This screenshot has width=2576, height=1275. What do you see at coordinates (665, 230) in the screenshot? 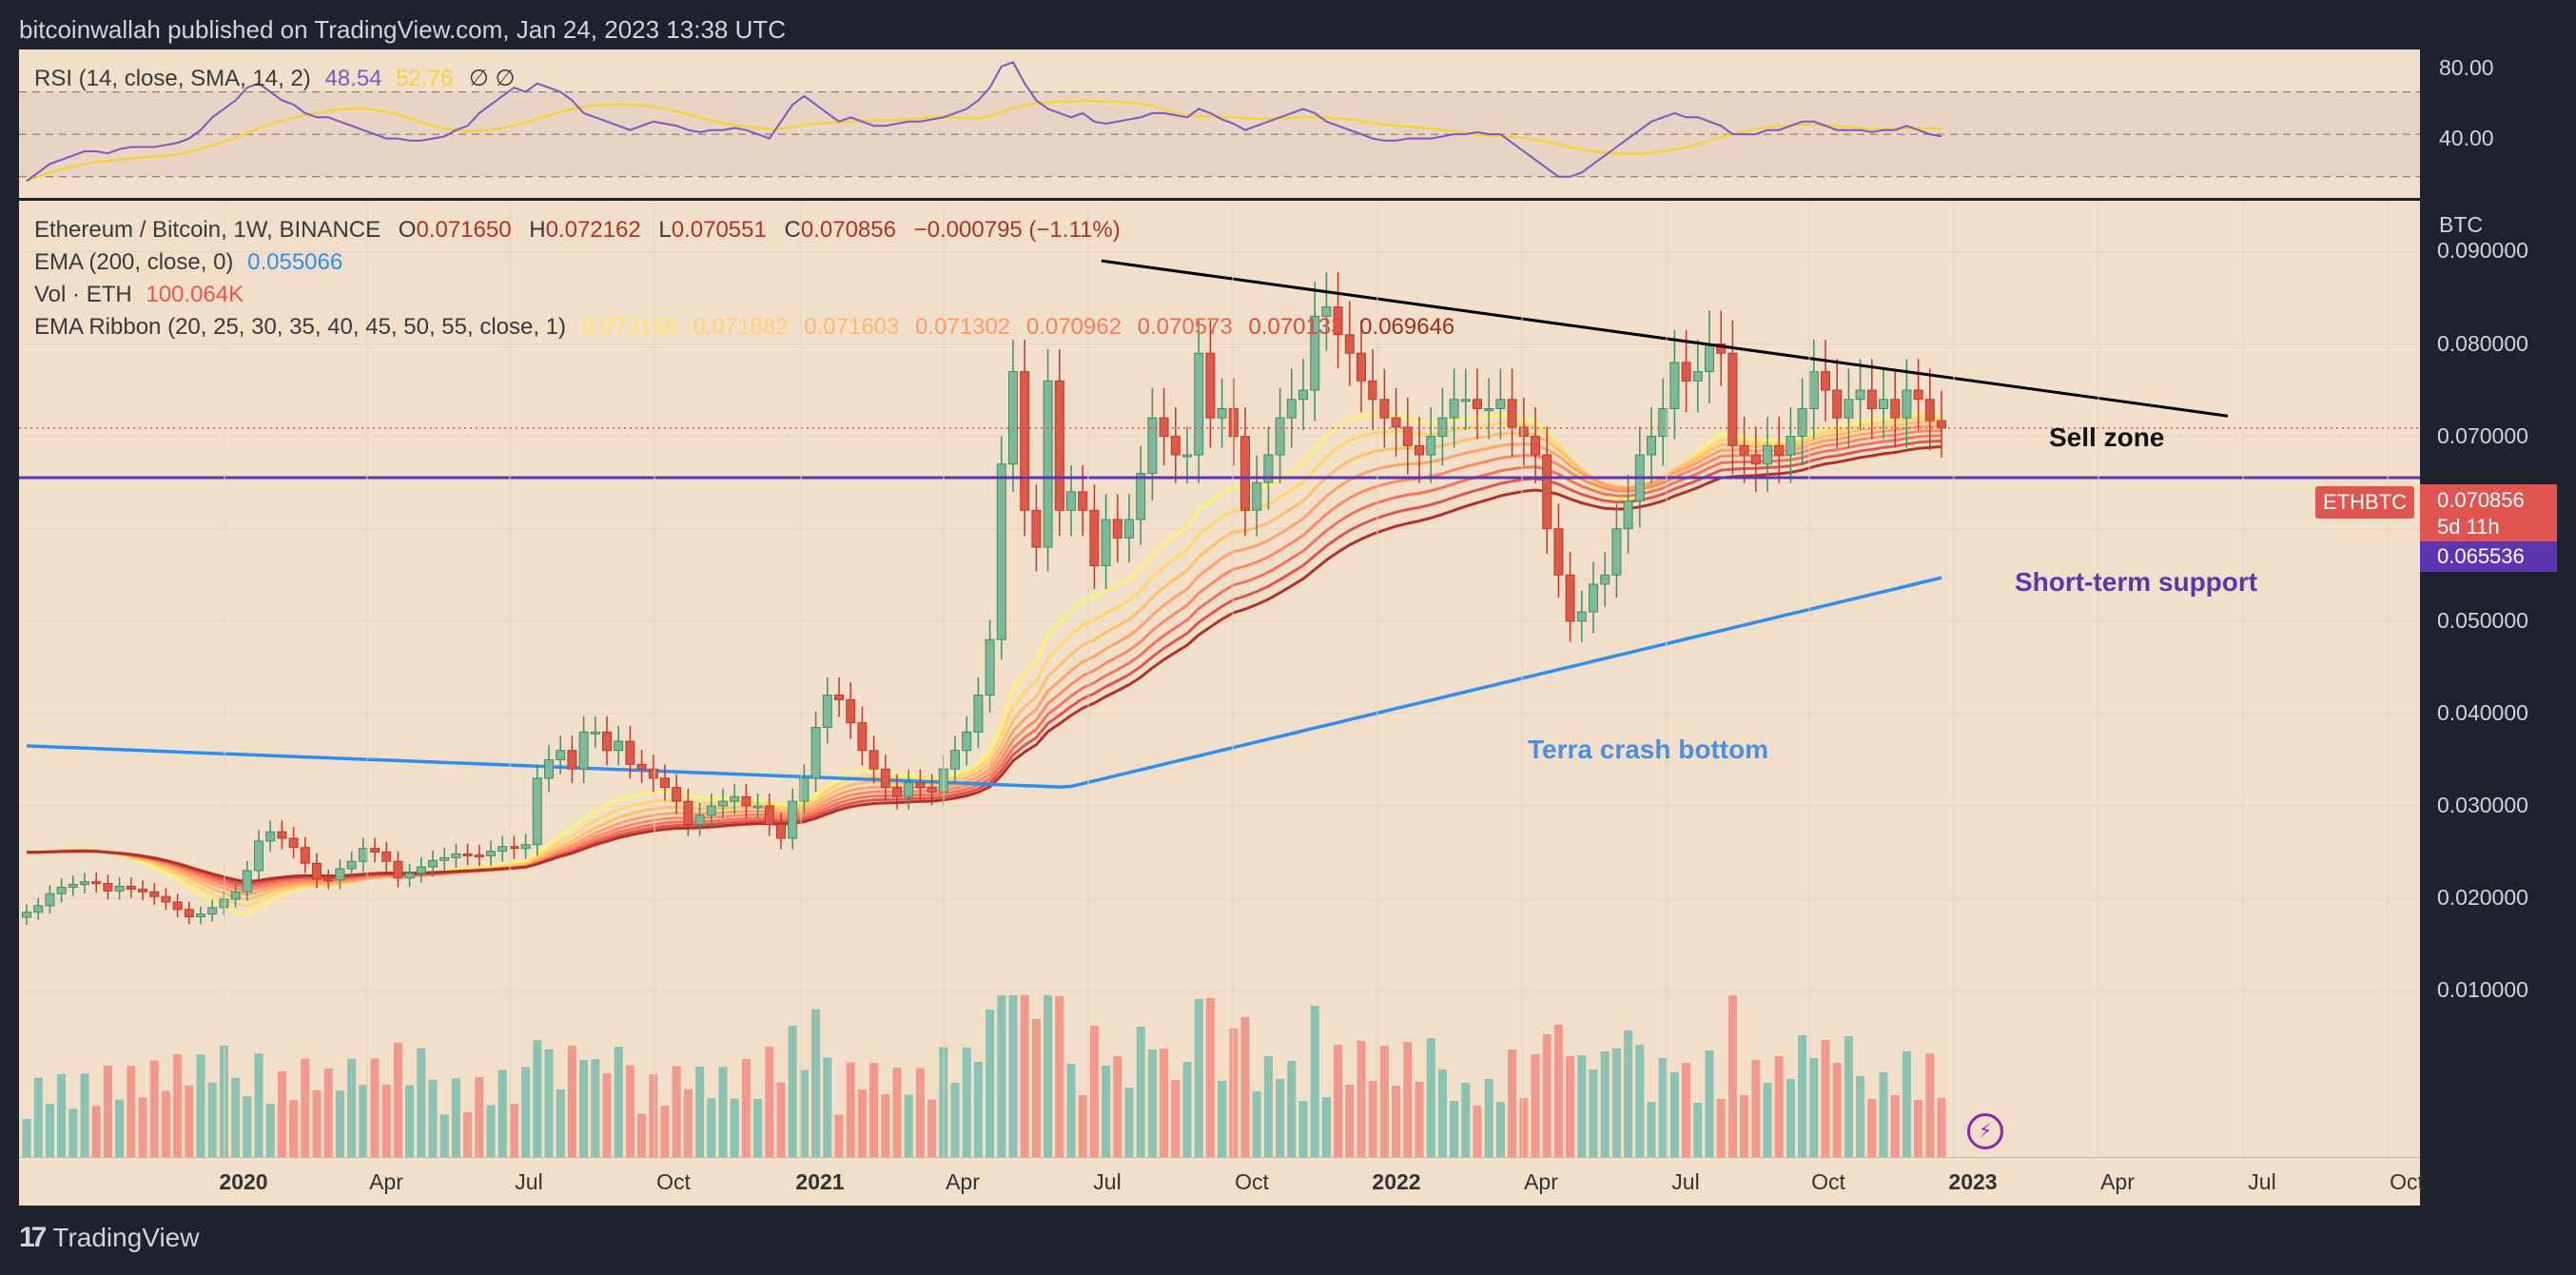
I see `low-label: L` at bounding box center [665, 230].